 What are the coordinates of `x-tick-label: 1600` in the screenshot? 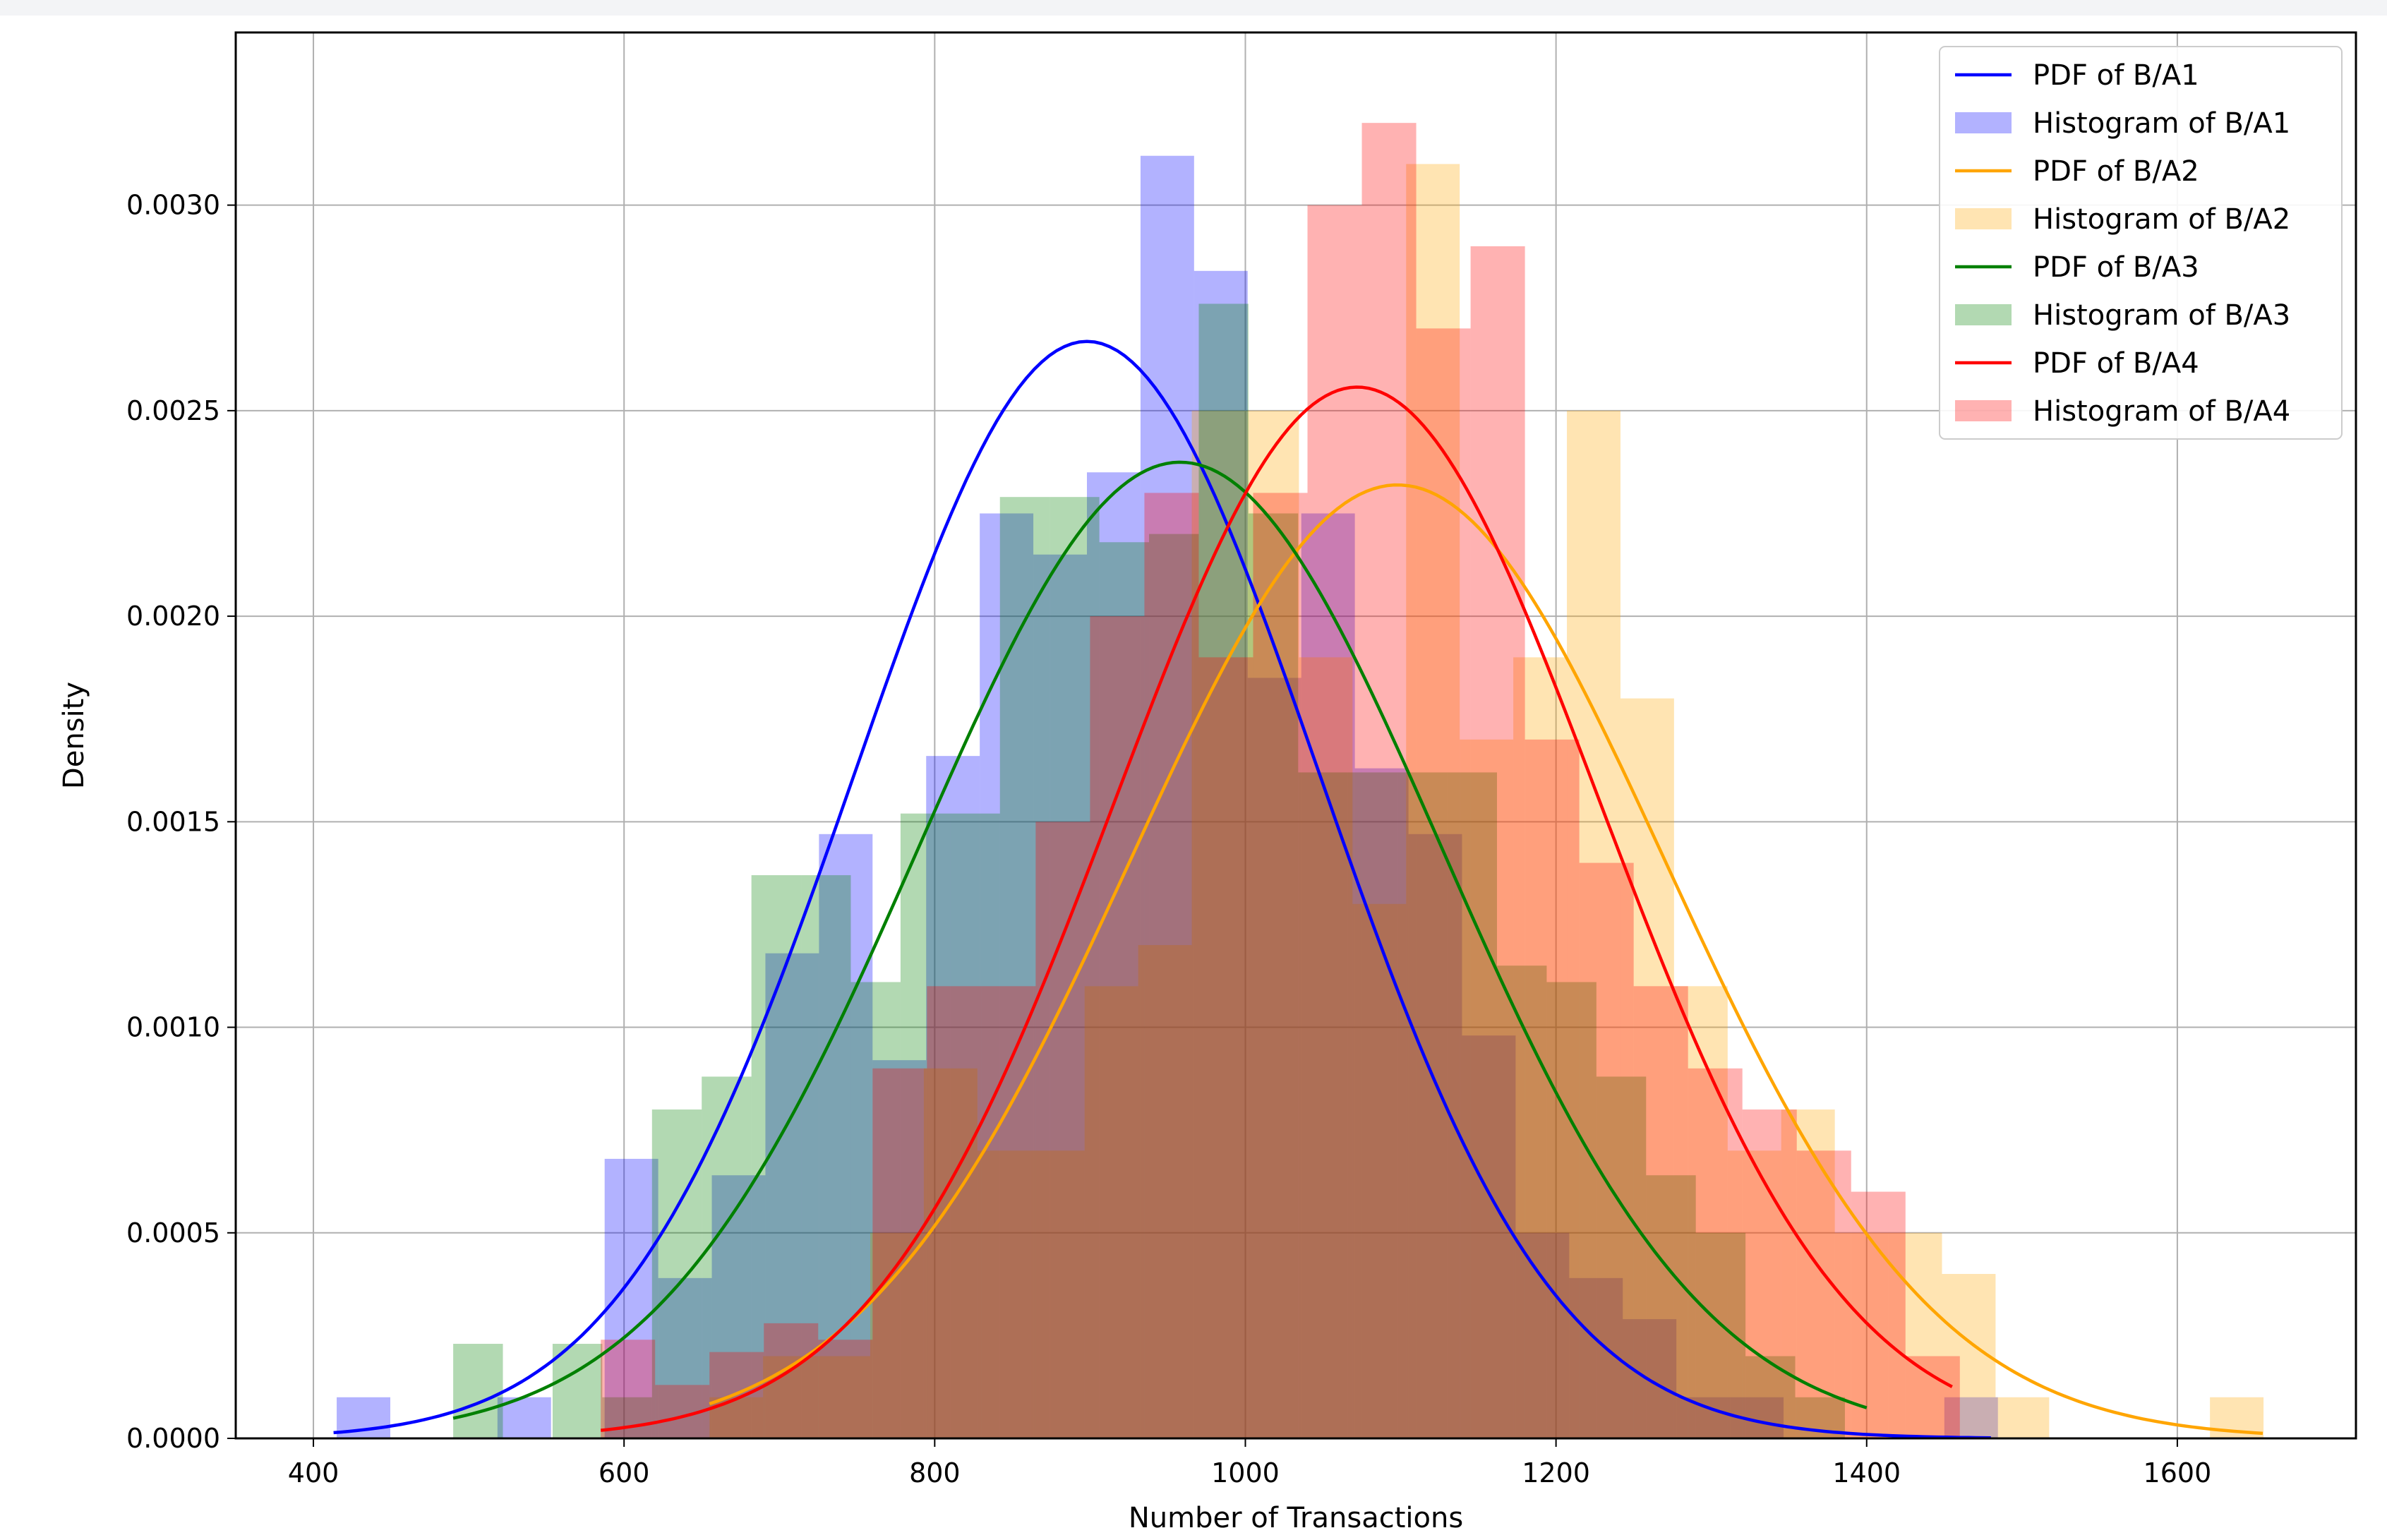 It's located at (2178, 1472).